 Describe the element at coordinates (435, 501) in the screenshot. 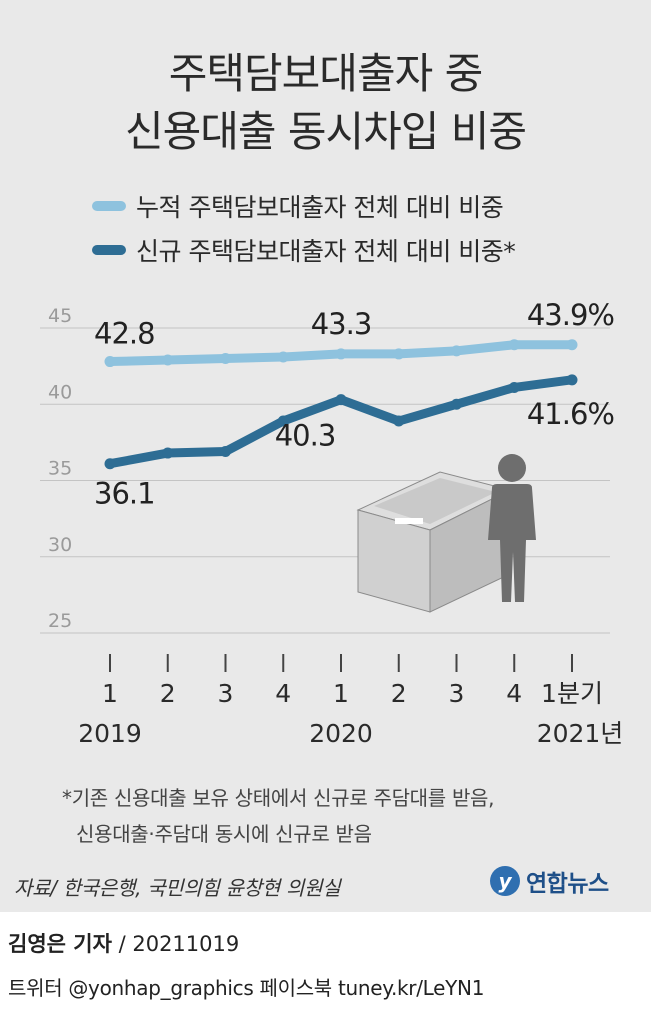

I see `box-inner-face` at that location.